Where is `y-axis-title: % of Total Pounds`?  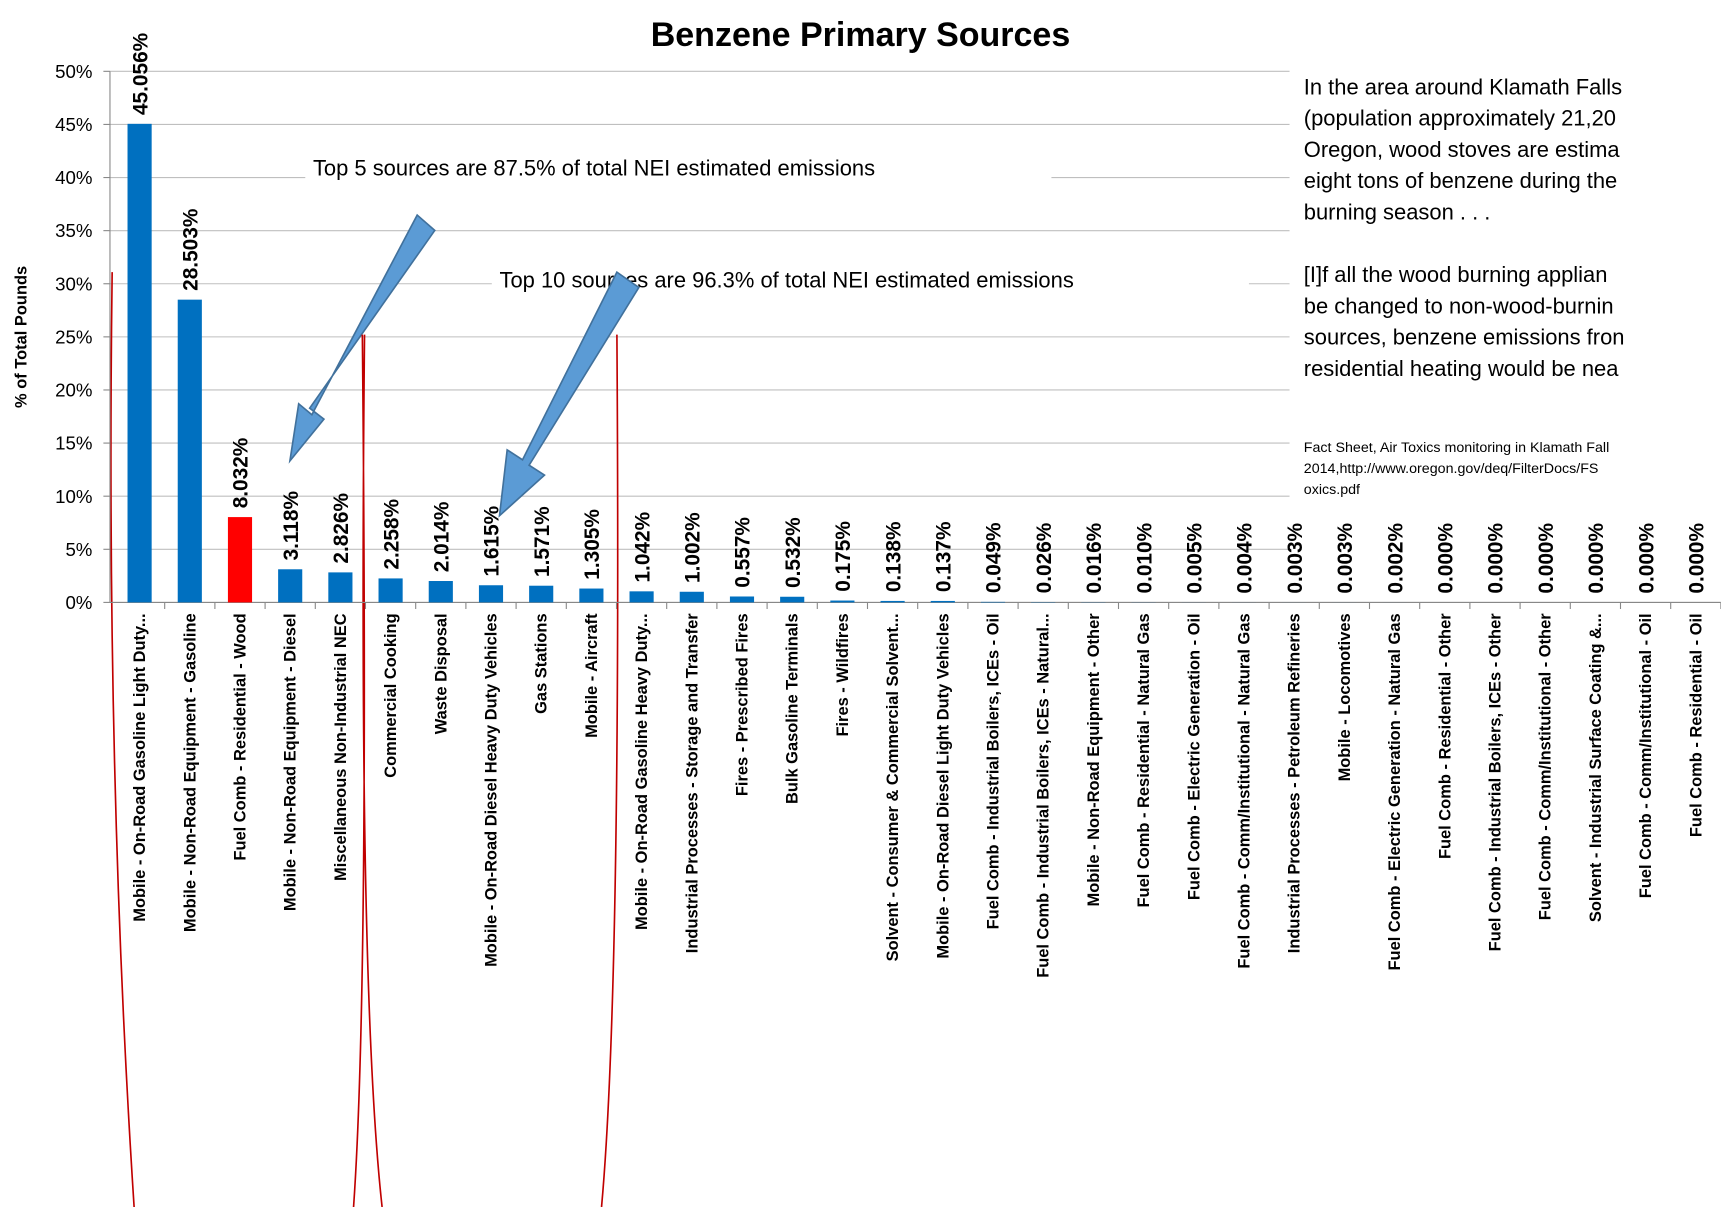
y-axis-title: % of Total Pounds is located at coordinates (22, 337).